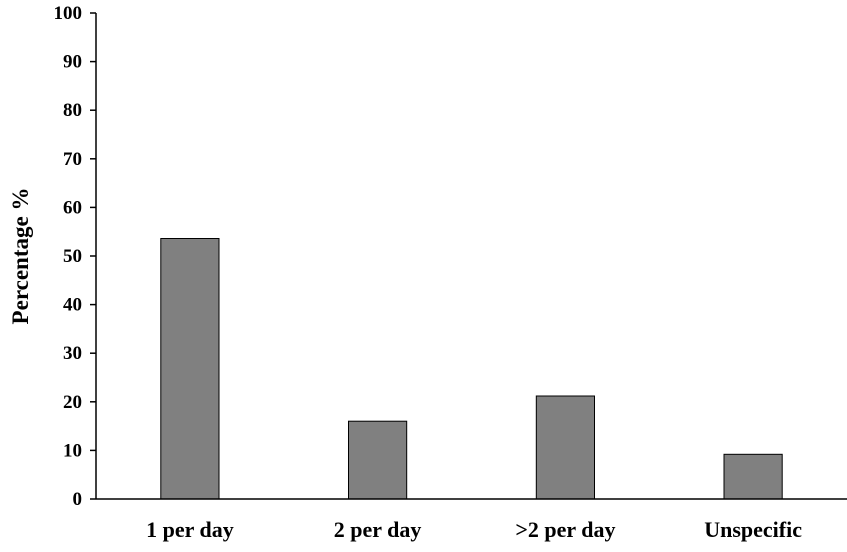  I want to click on x-tick-label: >2 per day, so click(565, 529).